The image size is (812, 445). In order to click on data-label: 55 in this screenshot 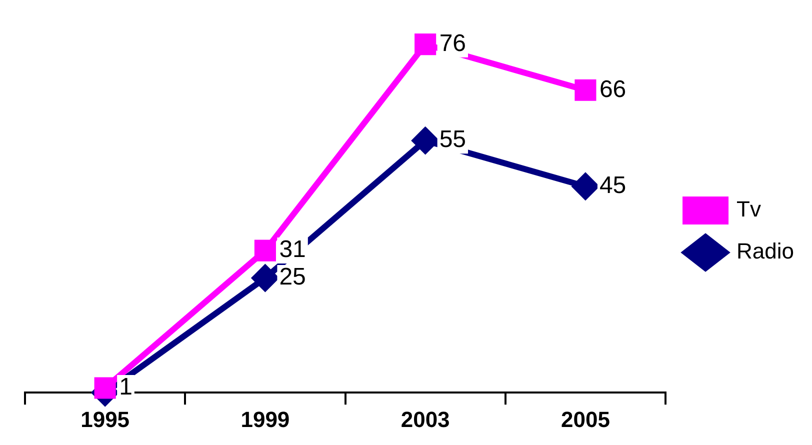, I will do `click(452, 140)`.